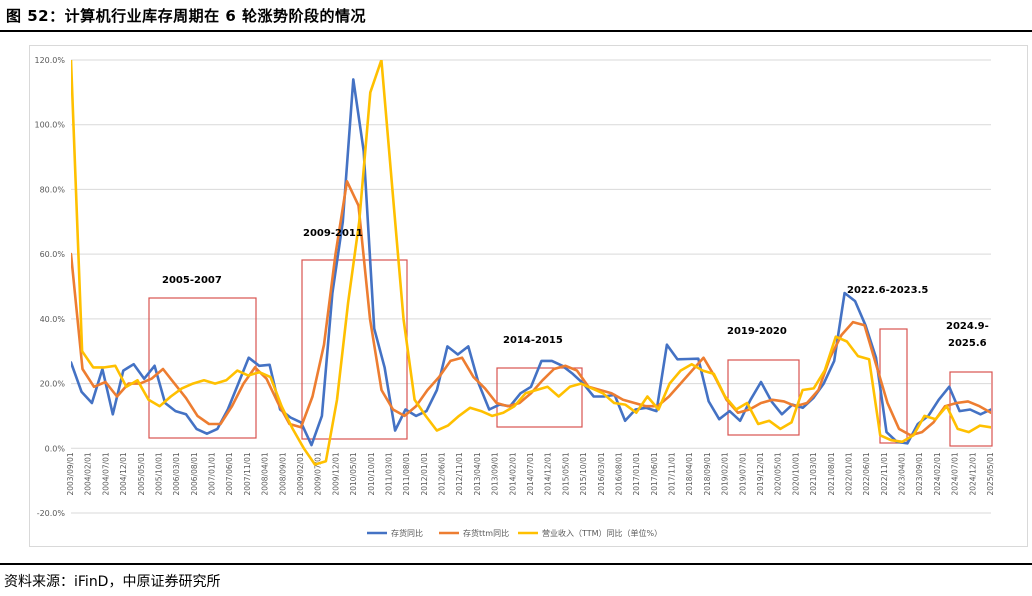  Describe the element at coordinates (565, 473) in the screenshot. I see `x-tick-label: 2015/05/01` at that location.